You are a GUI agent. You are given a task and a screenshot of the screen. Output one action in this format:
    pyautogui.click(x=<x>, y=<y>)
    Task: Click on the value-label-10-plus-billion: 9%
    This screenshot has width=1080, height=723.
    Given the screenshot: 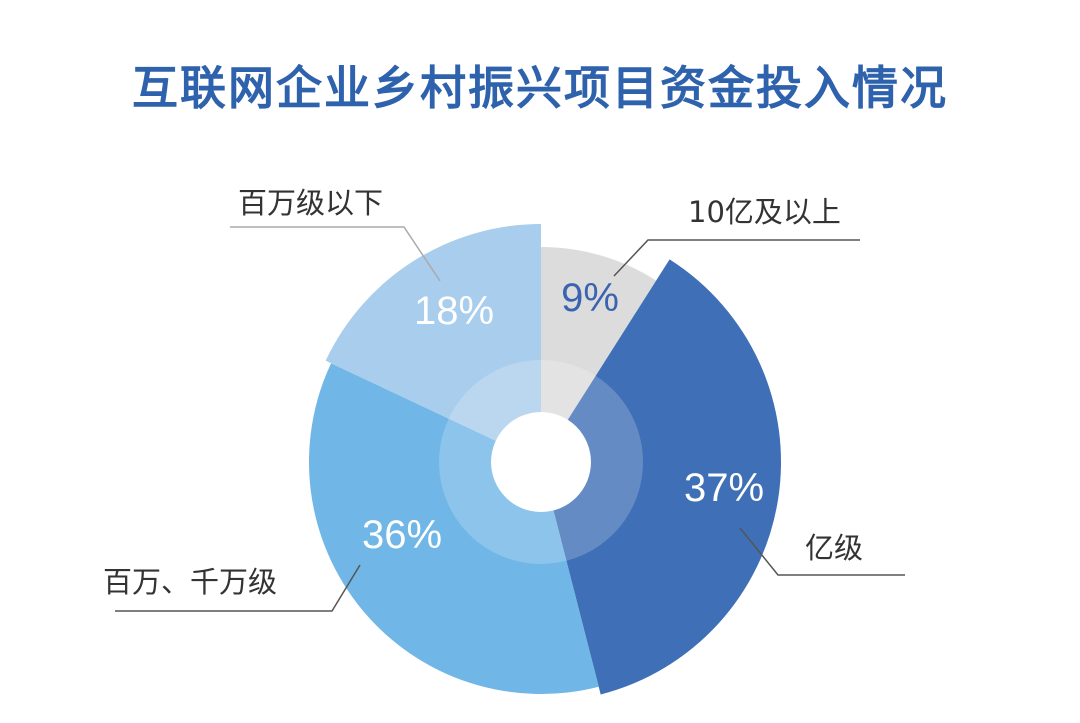 What is the action you would take?
    pyautogui.click(x=590, y=298)
    